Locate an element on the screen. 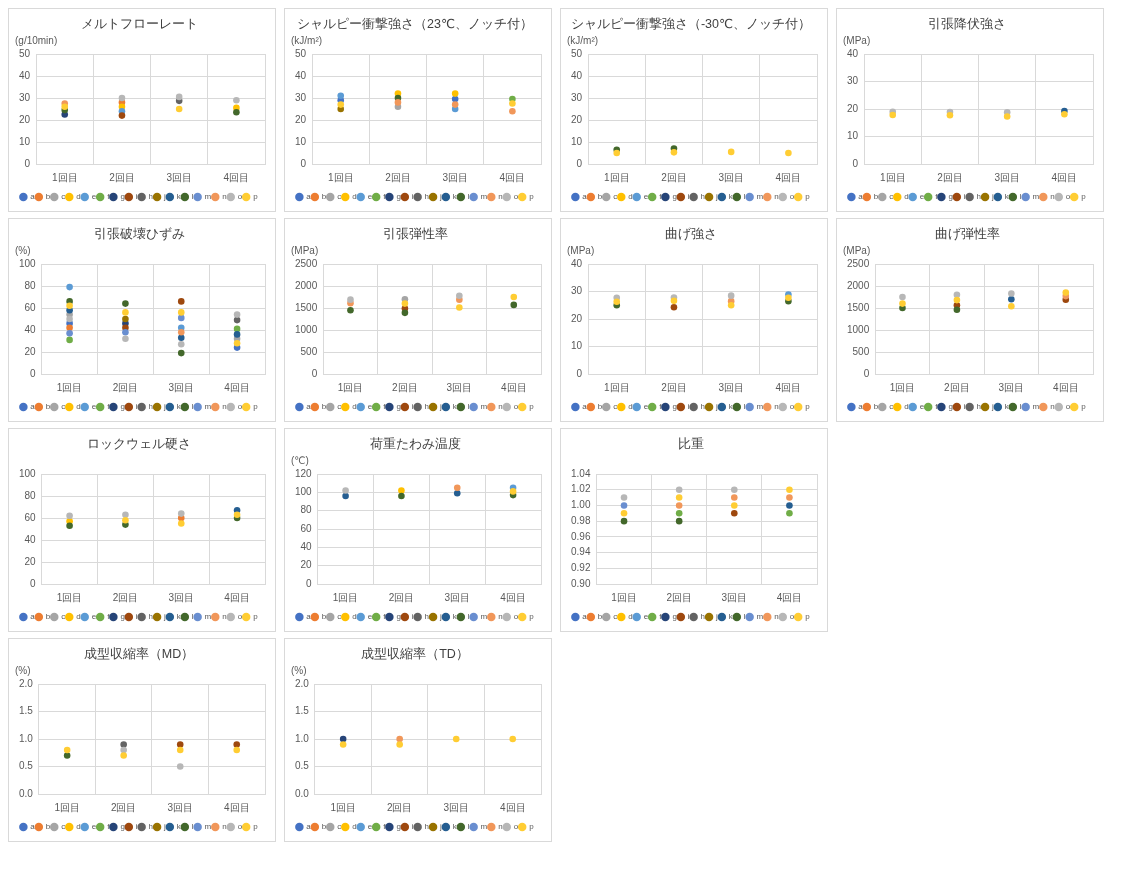 The height and width of the screenshot is (869, 1128). chart-title: ロックウェル硬さ is located at coordinates (139, 443).